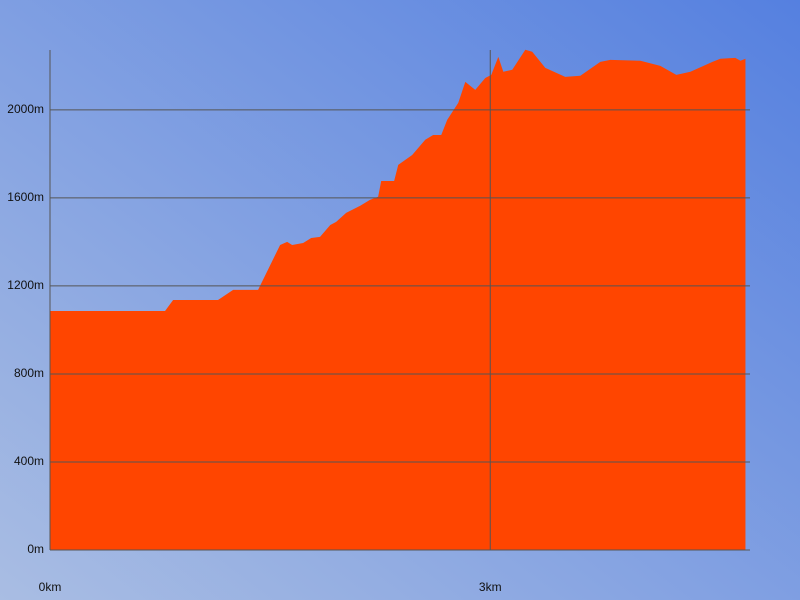  I want to click on x-tick-label: 3km, so click(490, 587).